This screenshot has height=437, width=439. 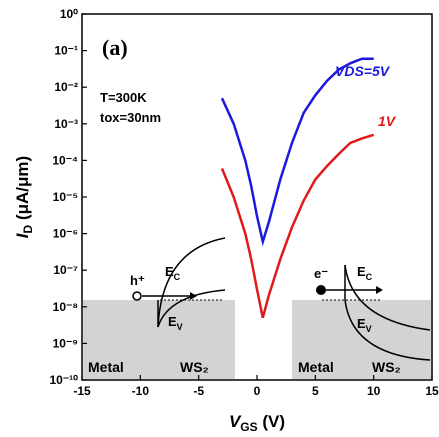 I want to click on electron, so click(x=321, y=290).